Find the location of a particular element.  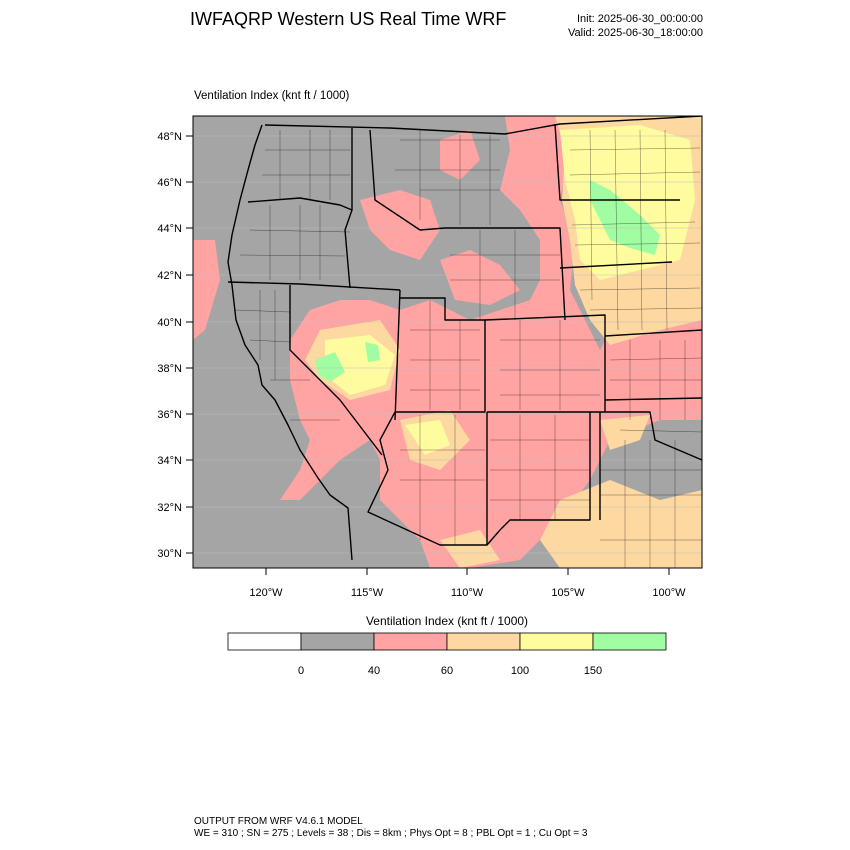

lat-label: 42°N is located at coordinates (169, 276).